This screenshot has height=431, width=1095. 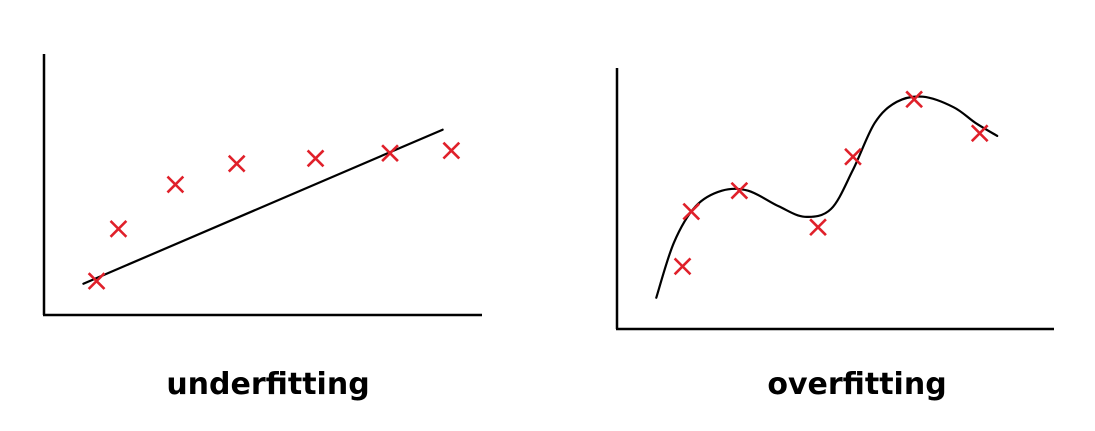 What do you see at coordinates (267, 384) in the screenshot?
I see `underfitting-caption: underfitting` at bounding box center [267, 384].